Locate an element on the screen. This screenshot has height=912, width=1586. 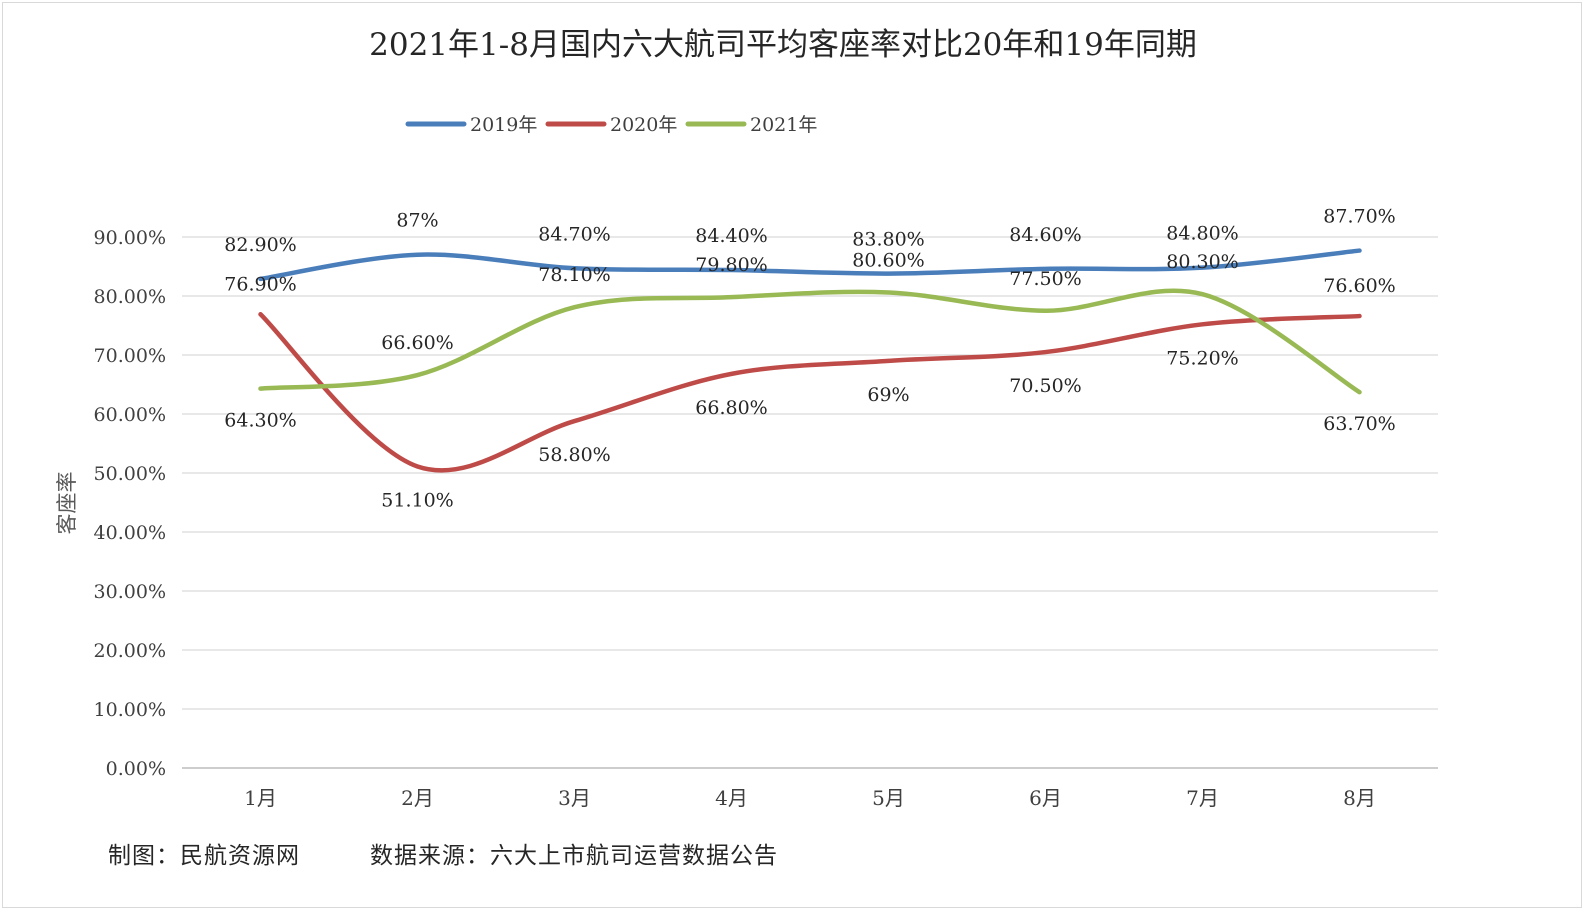
data-label: 70.50% is located at coordinates (1045, 386).